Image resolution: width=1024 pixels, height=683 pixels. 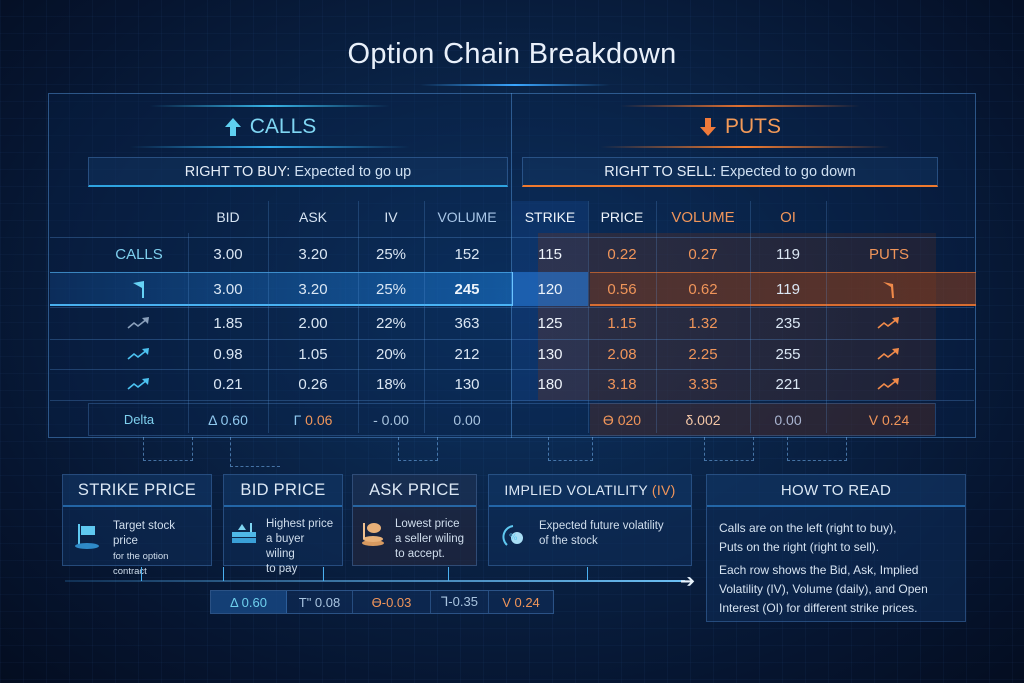 I want to click on bid-cell: 0.21, so click(x=228, y=384).